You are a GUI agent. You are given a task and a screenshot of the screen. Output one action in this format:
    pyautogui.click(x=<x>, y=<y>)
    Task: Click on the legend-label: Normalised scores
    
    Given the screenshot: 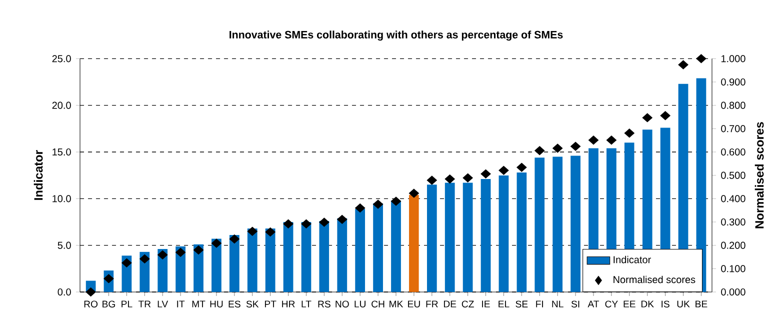 What is the action you would take?
    pyautogui.click(x=655, y=280)
    